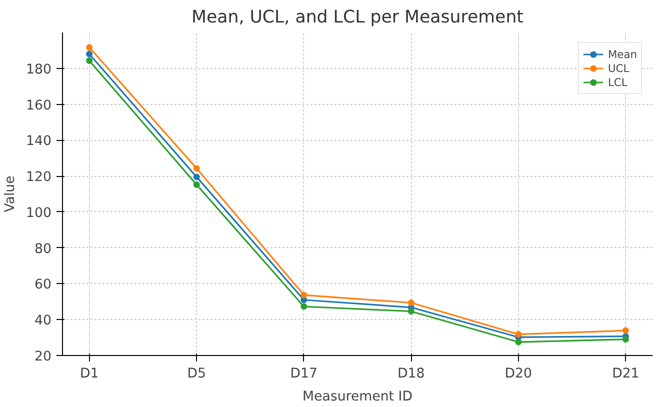 Image resolution: width=657 pixels, height=407 pixels. I want to click on x-tick-label: D21, so click(626, 374).